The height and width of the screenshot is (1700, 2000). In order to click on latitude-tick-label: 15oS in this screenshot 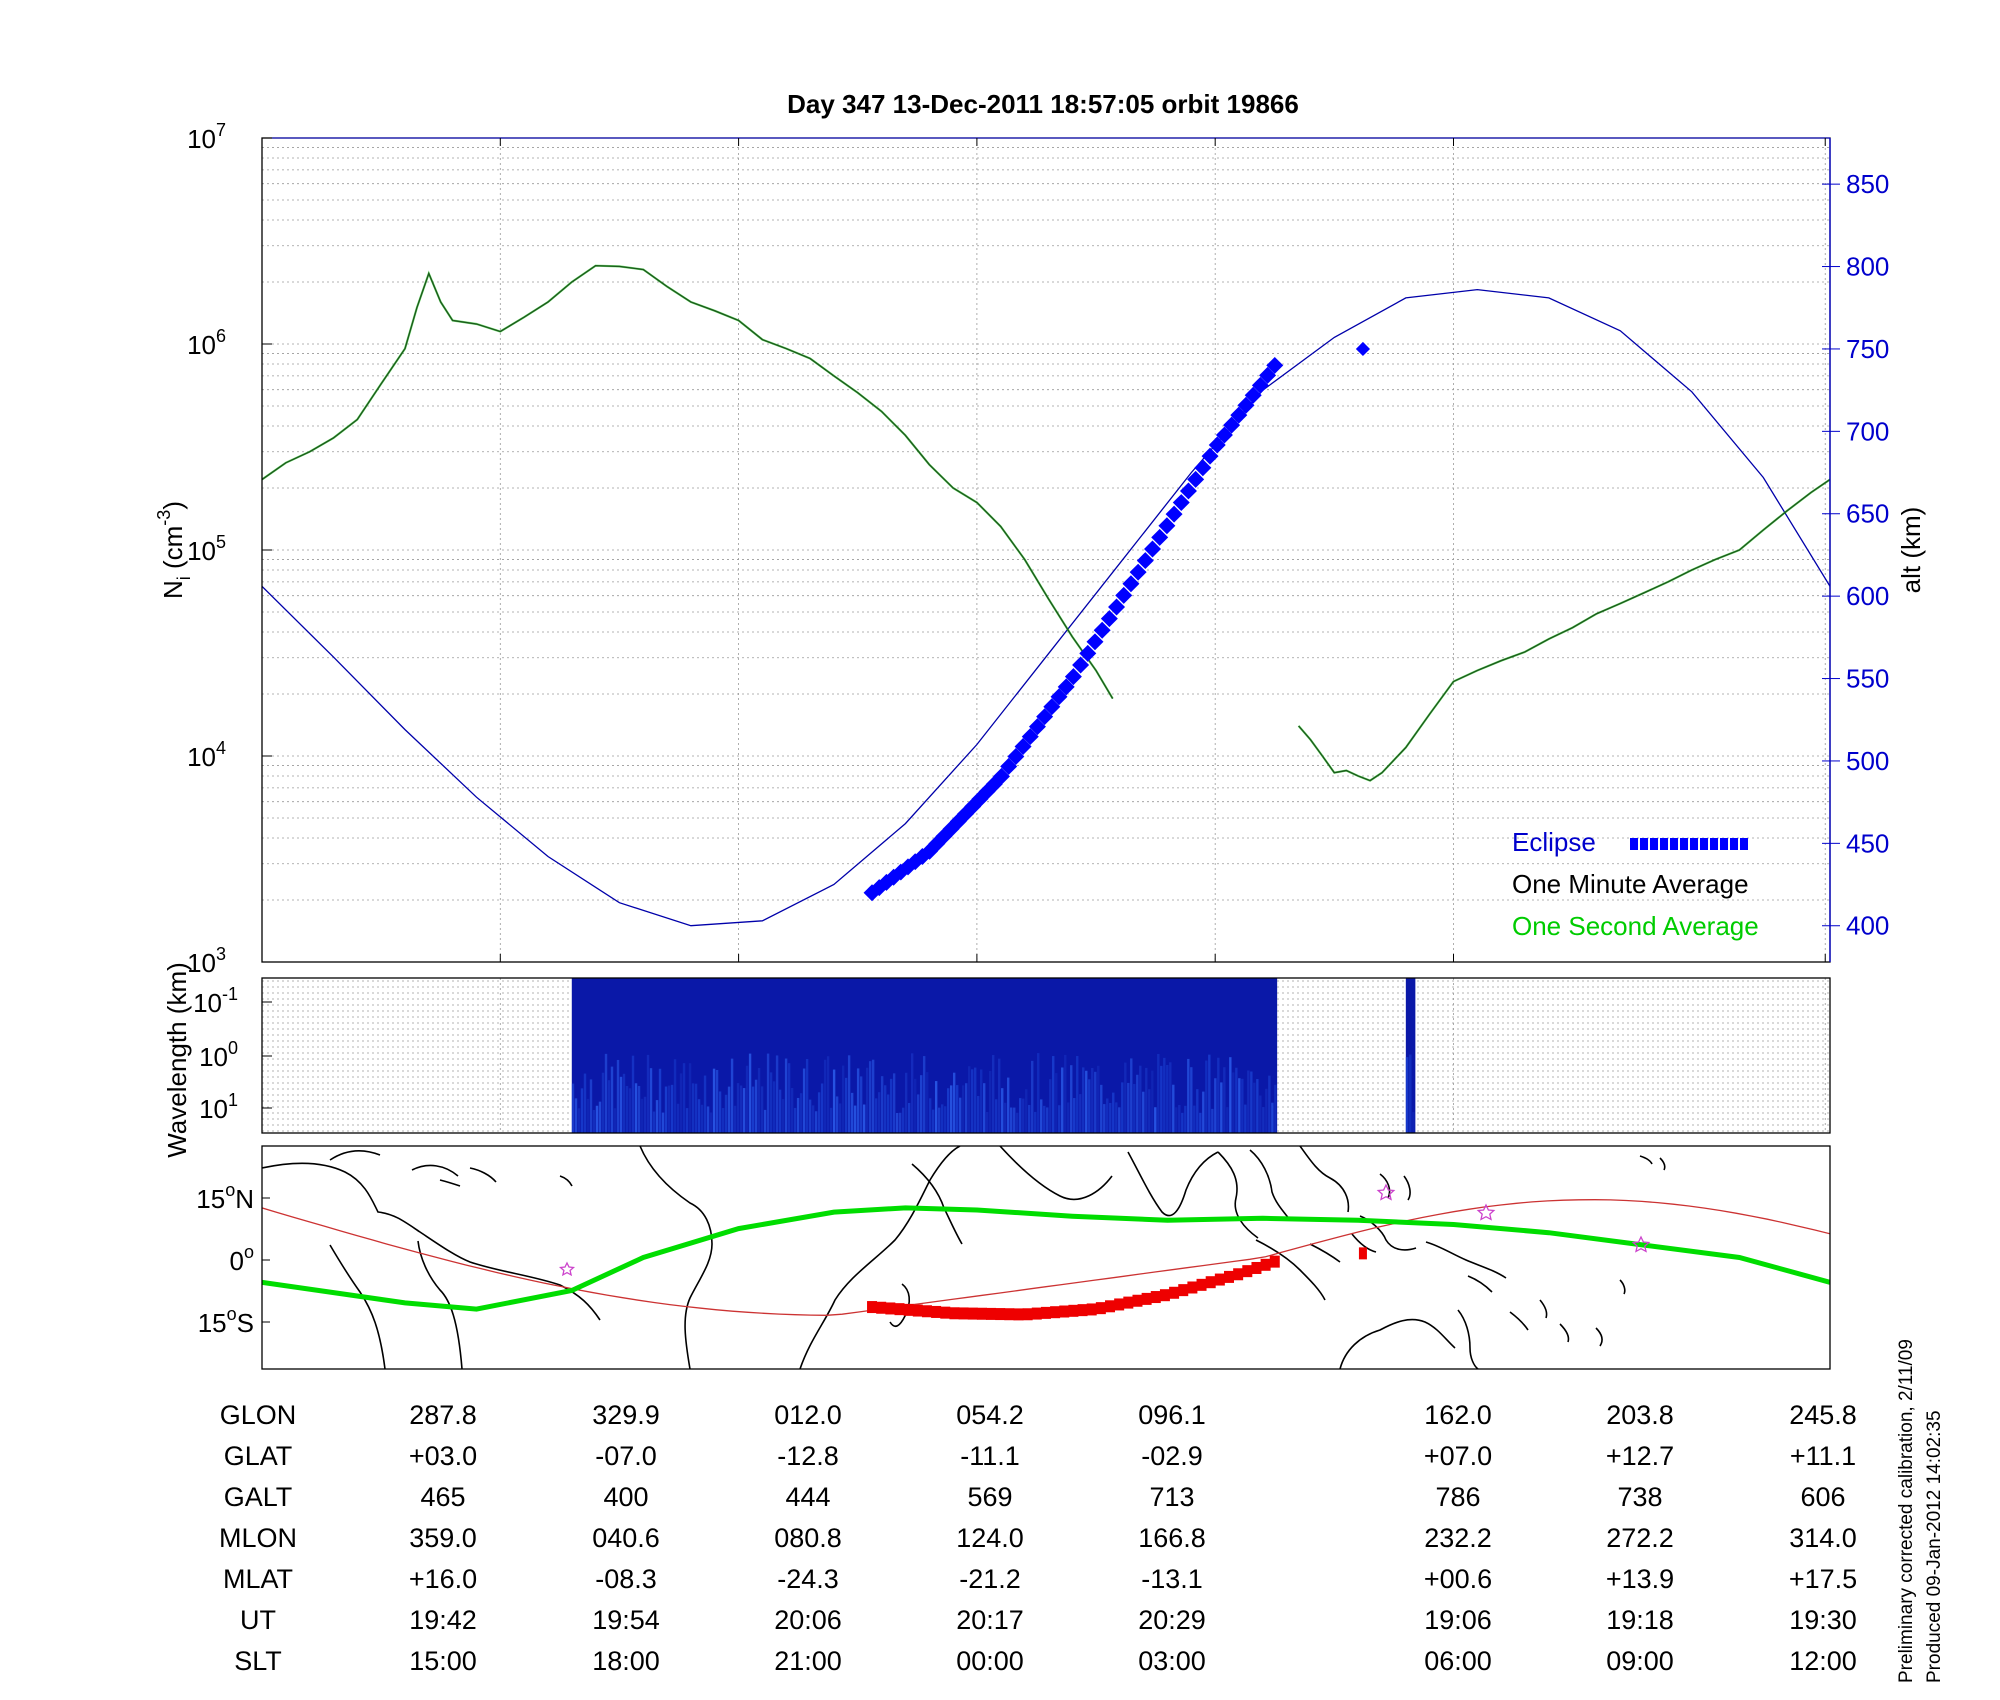, I will do `click(226, 1321)`.